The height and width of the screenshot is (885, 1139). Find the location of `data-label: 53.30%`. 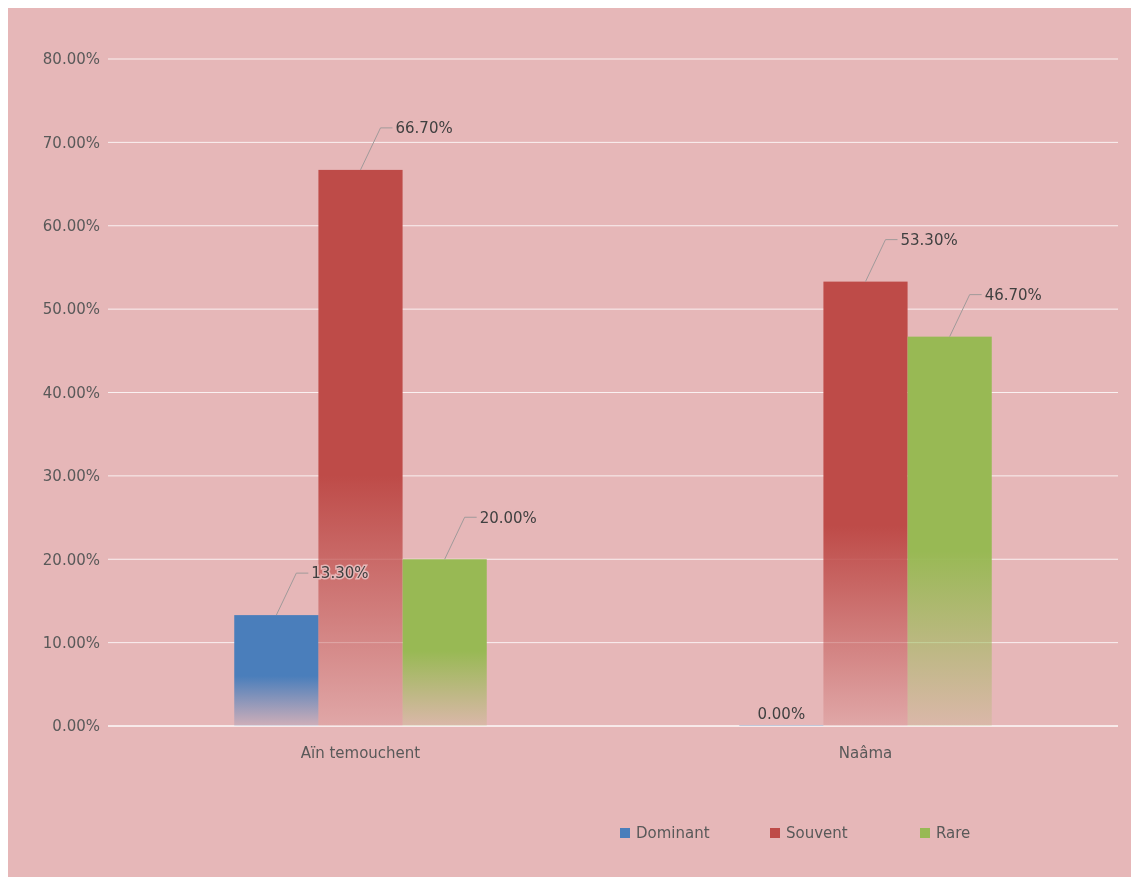

data-label: 53.30% is located at coordinates (929, 239).